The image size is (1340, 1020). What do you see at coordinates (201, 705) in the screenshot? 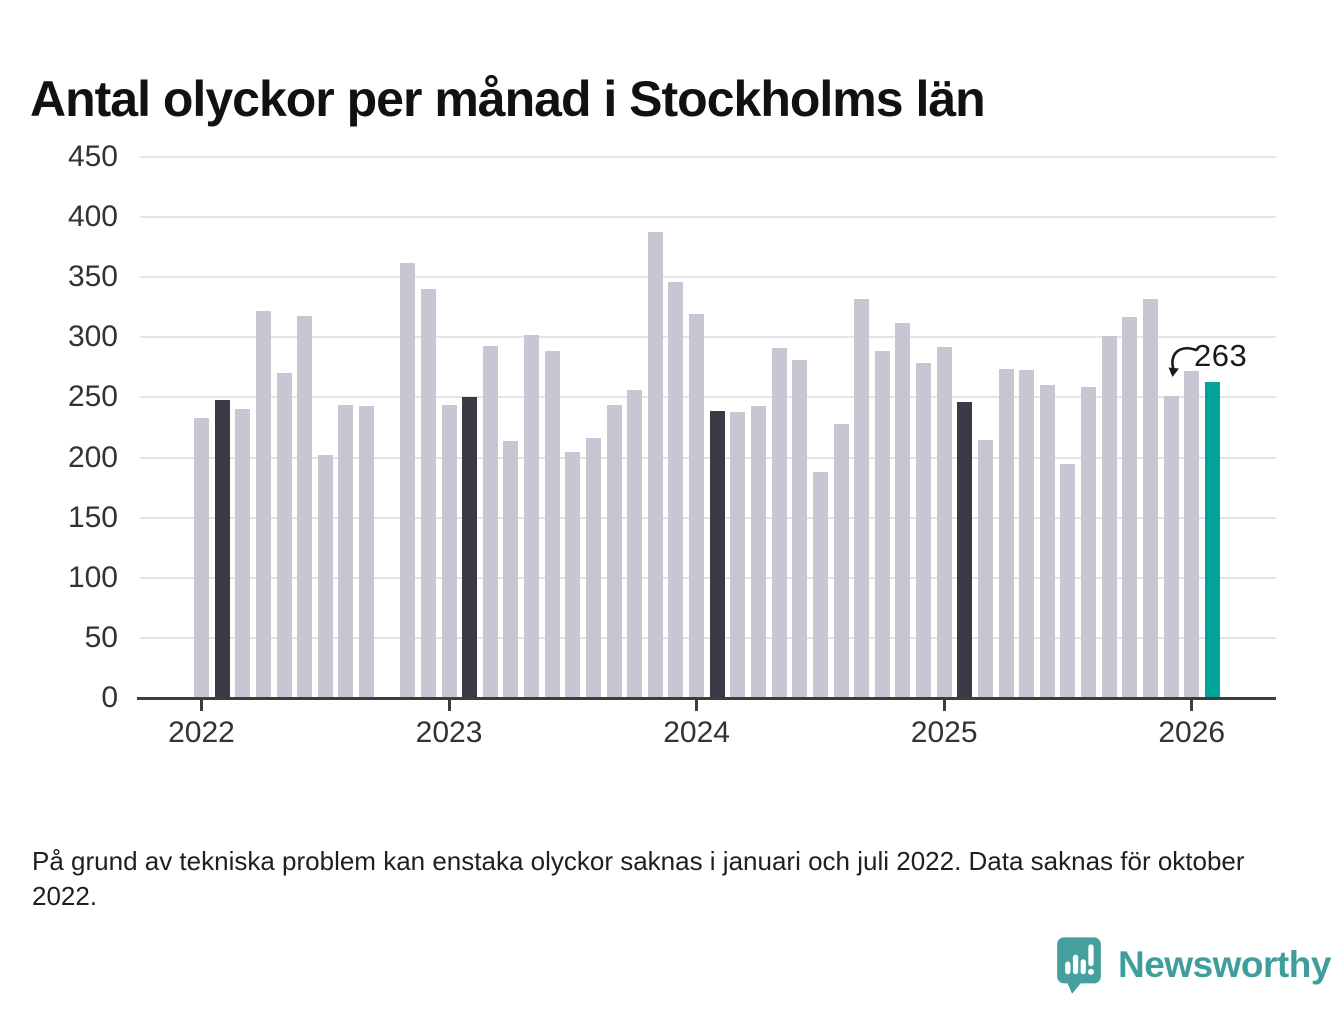
I see `x-axis-tick-2022` at bounding box center [201, 705].